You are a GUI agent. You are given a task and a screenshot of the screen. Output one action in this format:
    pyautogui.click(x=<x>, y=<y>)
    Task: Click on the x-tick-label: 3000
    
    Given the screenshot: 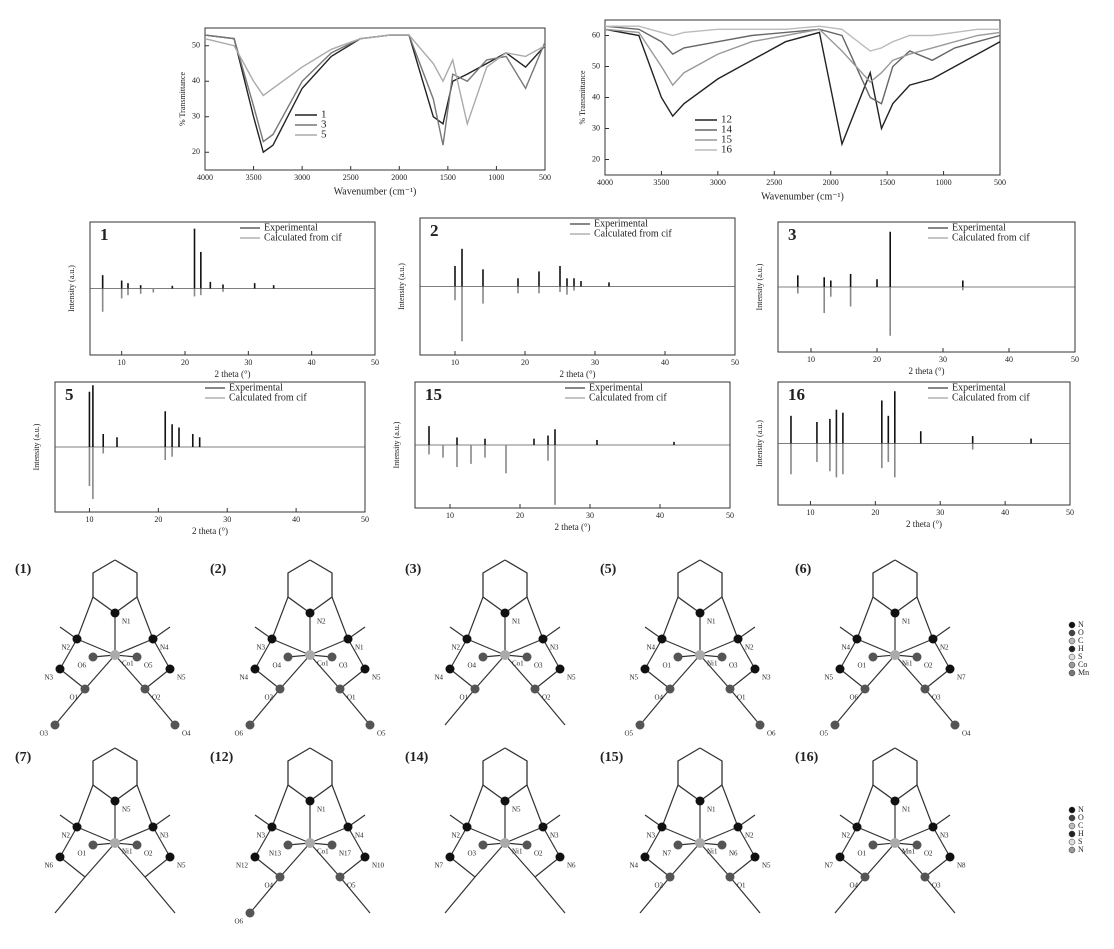 What is the action you would take?
    pyautogui.click(x=718, y=182)
    